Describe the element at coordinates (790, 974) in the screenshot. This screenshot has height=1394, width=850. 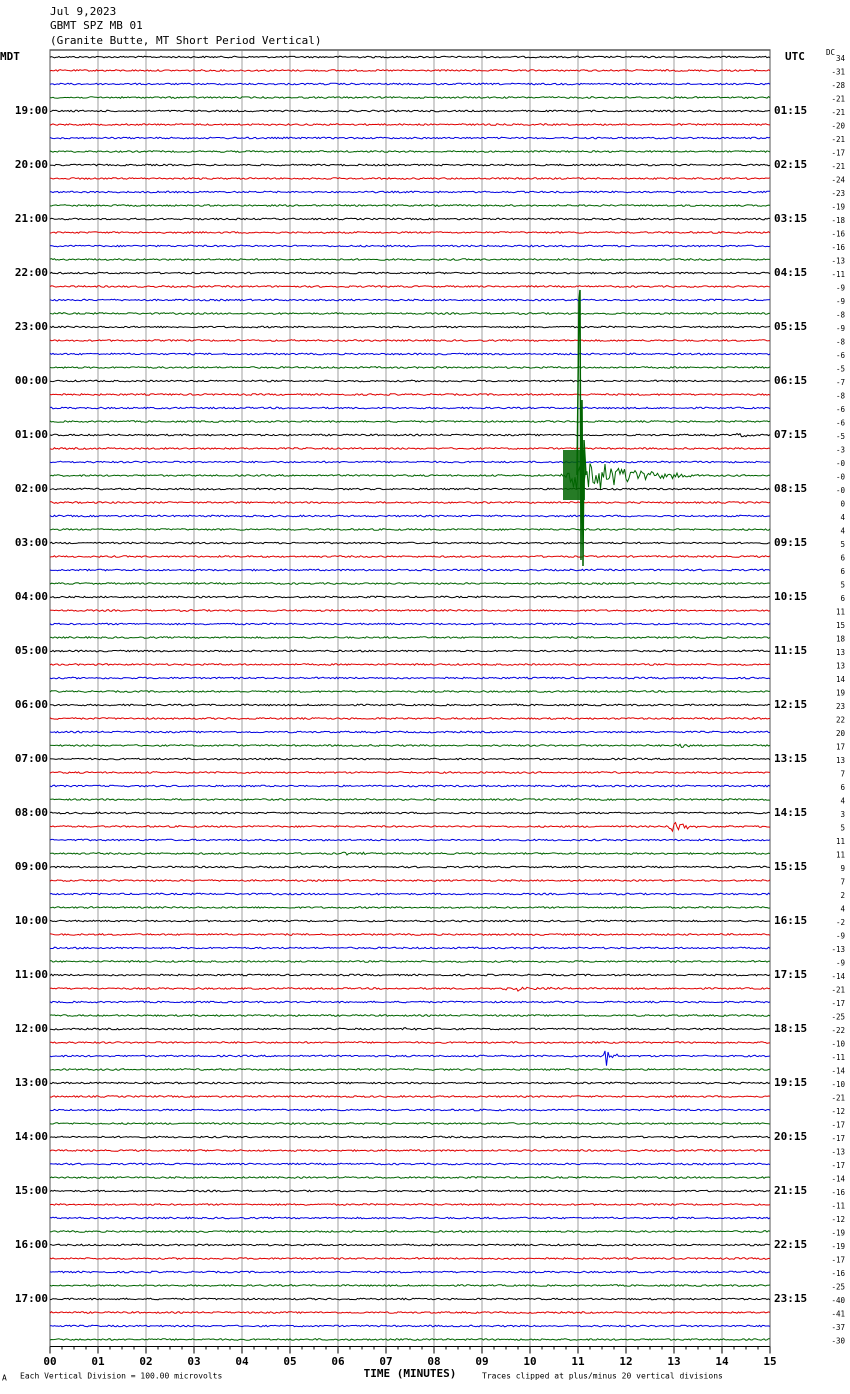
I see `right-hour-label: 17:15` at that location.